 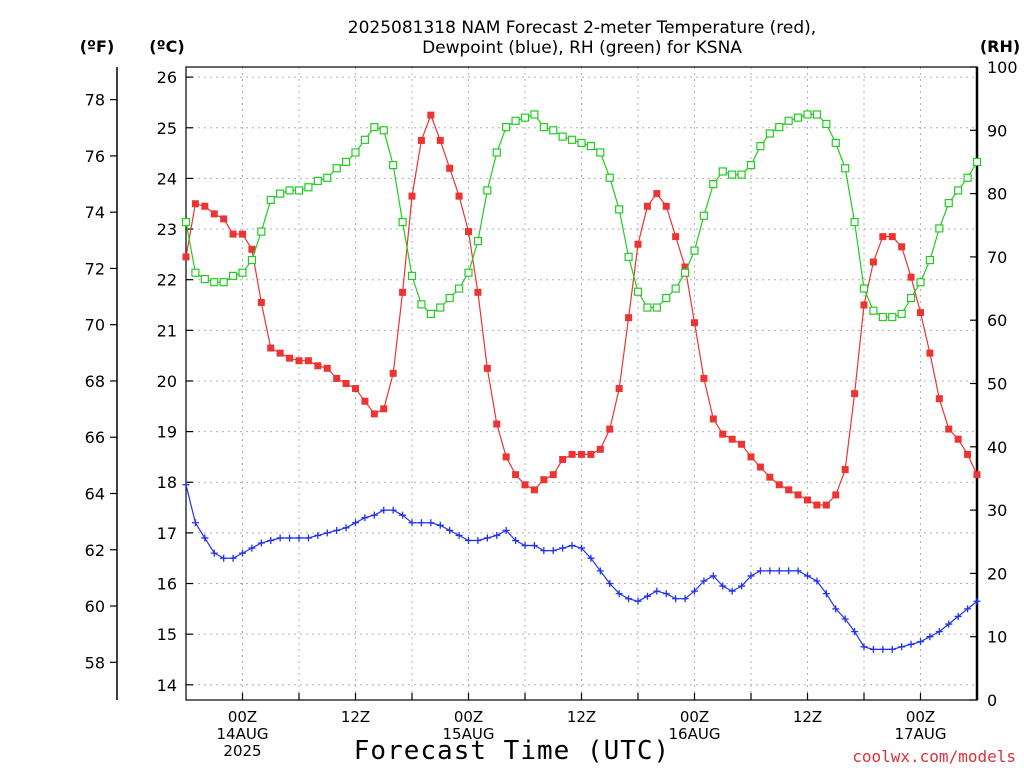 I want to click on x-tick-label: 16AUG, so click(x=695, y=734).